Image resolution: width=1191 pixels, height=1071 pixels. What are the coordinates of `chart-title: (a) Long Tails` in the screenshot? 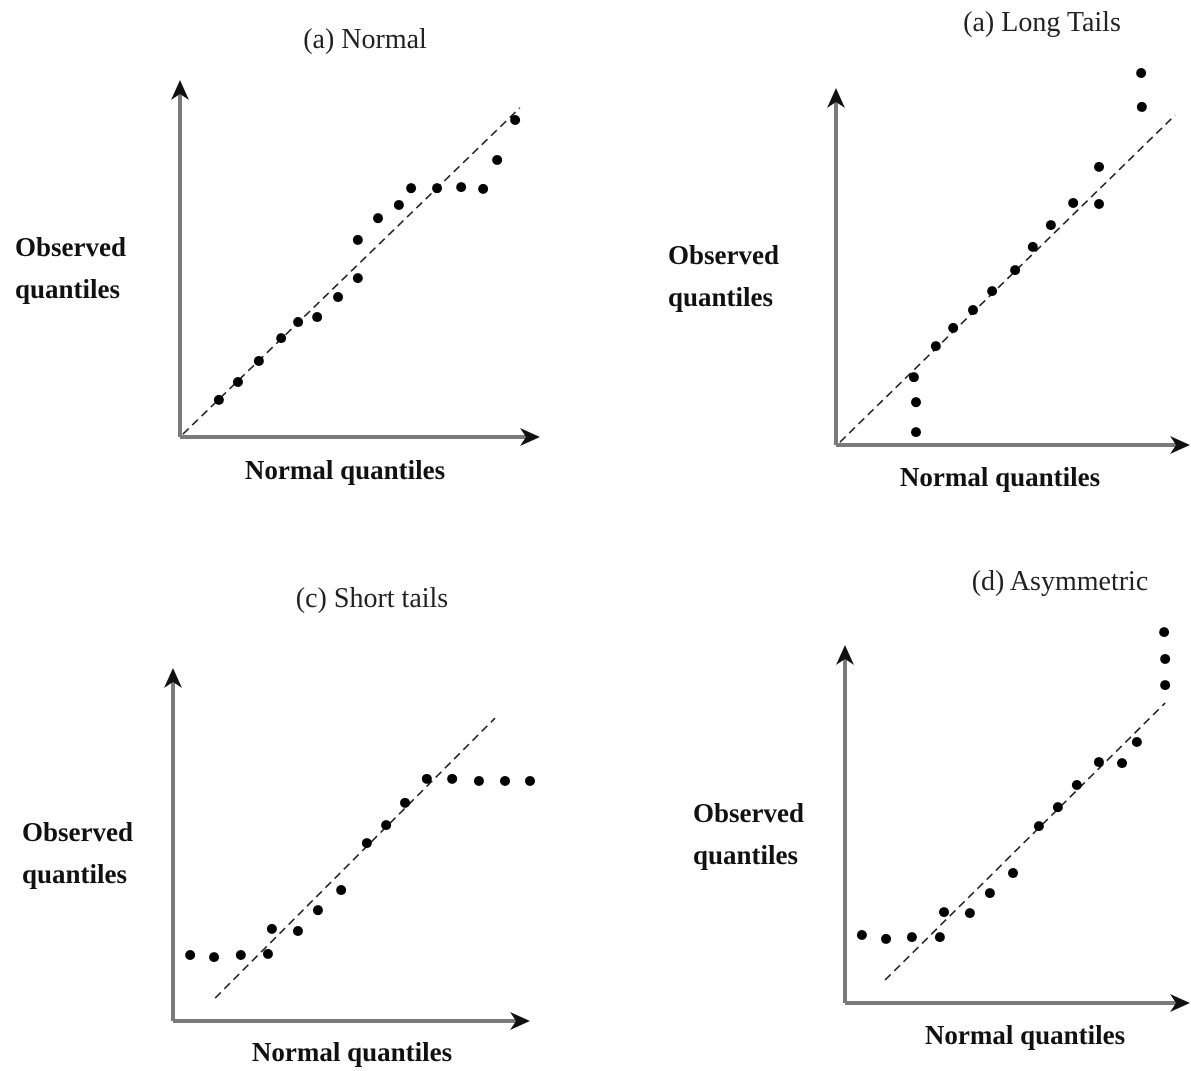 It's located at (1042, 22).